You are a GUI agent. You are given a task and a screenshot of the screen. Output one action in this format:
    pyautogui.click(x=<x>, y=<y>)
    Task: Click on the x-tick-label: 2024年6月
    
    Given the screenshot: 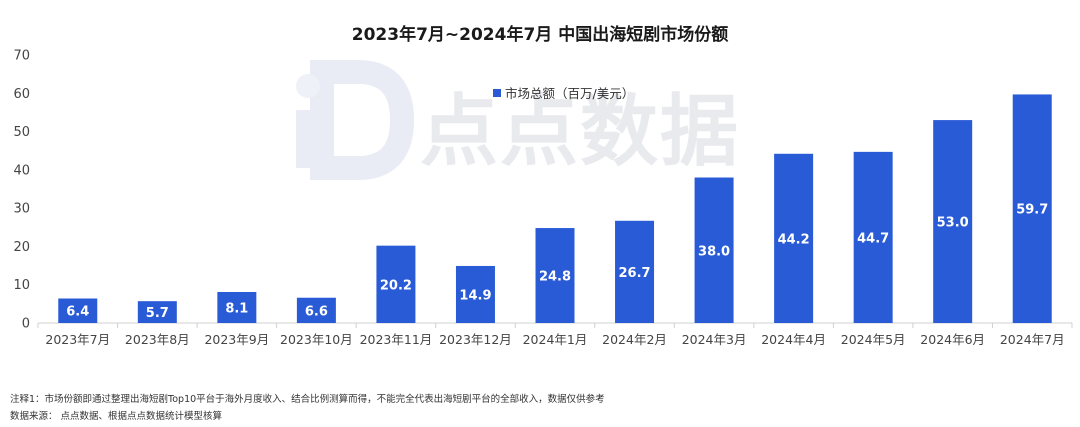 What is the action you would take?
    pyautogui.click(x=952, y=339)
    